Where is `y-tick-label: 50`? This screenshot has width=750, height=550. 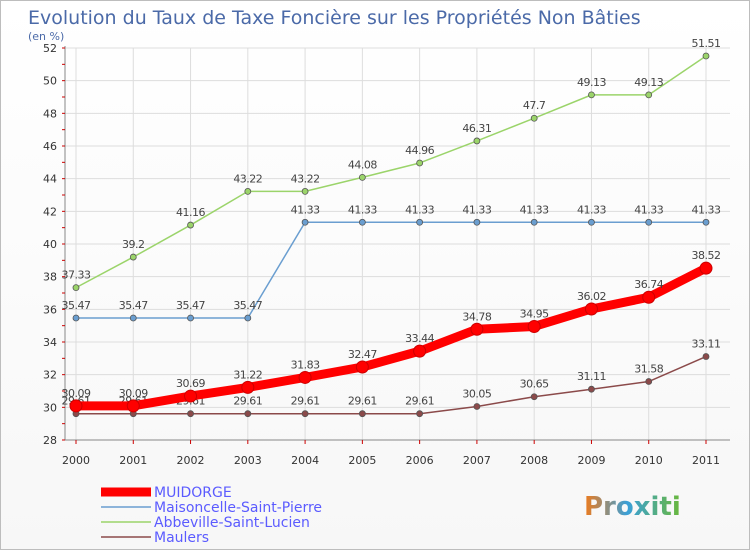
y-tick-label: 50 is located at coordinates (50, 81).